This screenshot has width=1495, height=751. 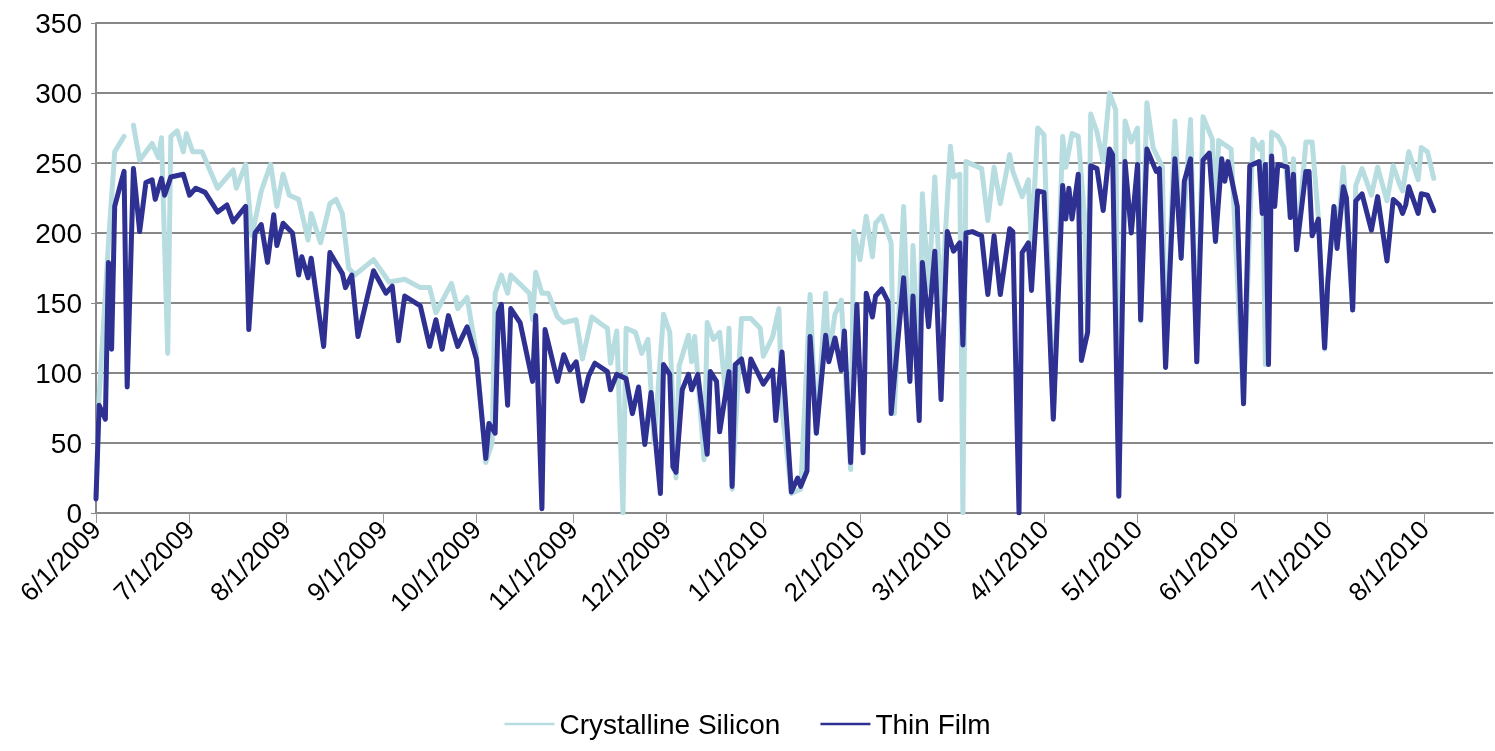 I want to click on y-tick-label: 250, so click(x=58, y=163).